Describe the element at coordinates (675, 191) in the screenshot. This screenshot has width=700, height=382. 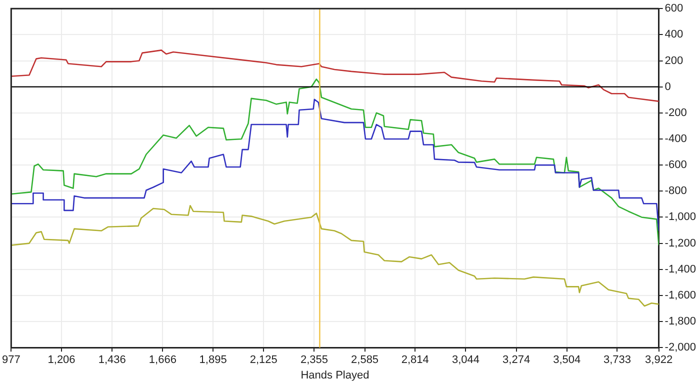
I see `y-tick-label: -800` at that location.